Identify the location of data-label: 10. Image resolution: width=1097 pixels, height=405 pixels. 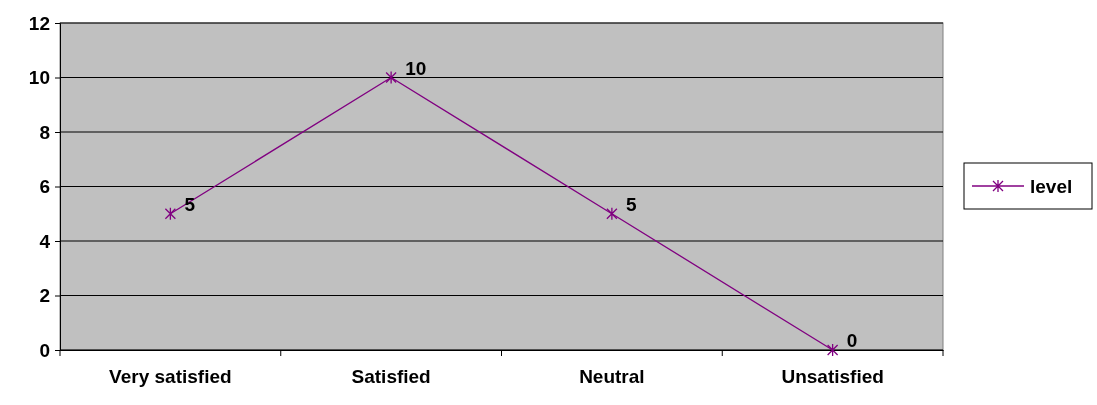
(416, 68).